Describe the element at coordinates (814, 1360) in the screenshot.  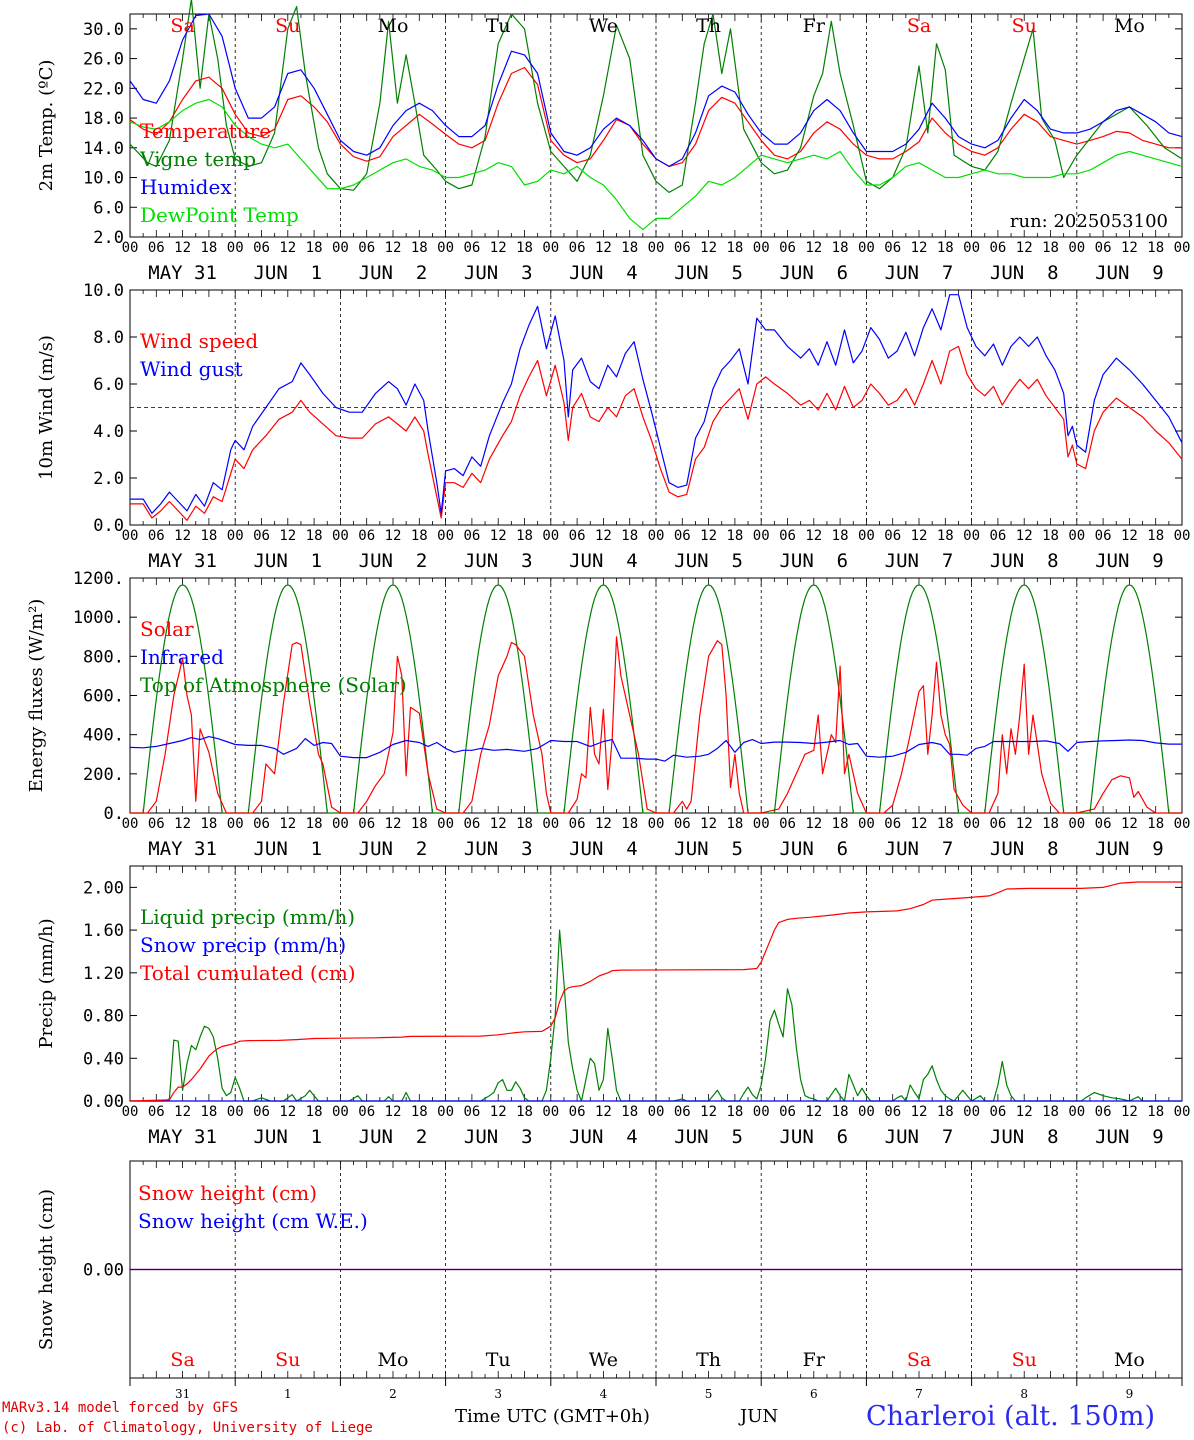
I see `day-abbr: Fr` at that location.